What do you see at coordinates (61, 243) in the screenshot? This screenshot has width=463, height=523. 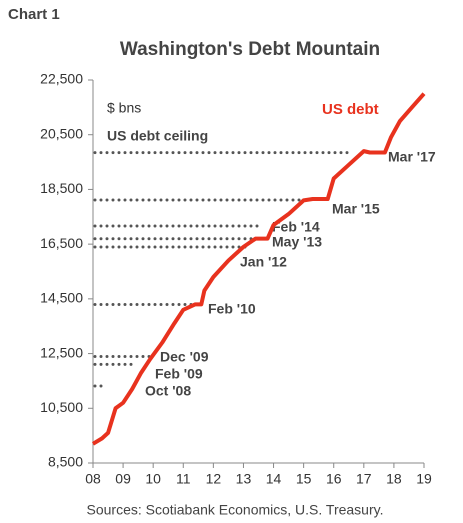 I see `y-tick-label: 16,500` at bounding box center [61, 243].